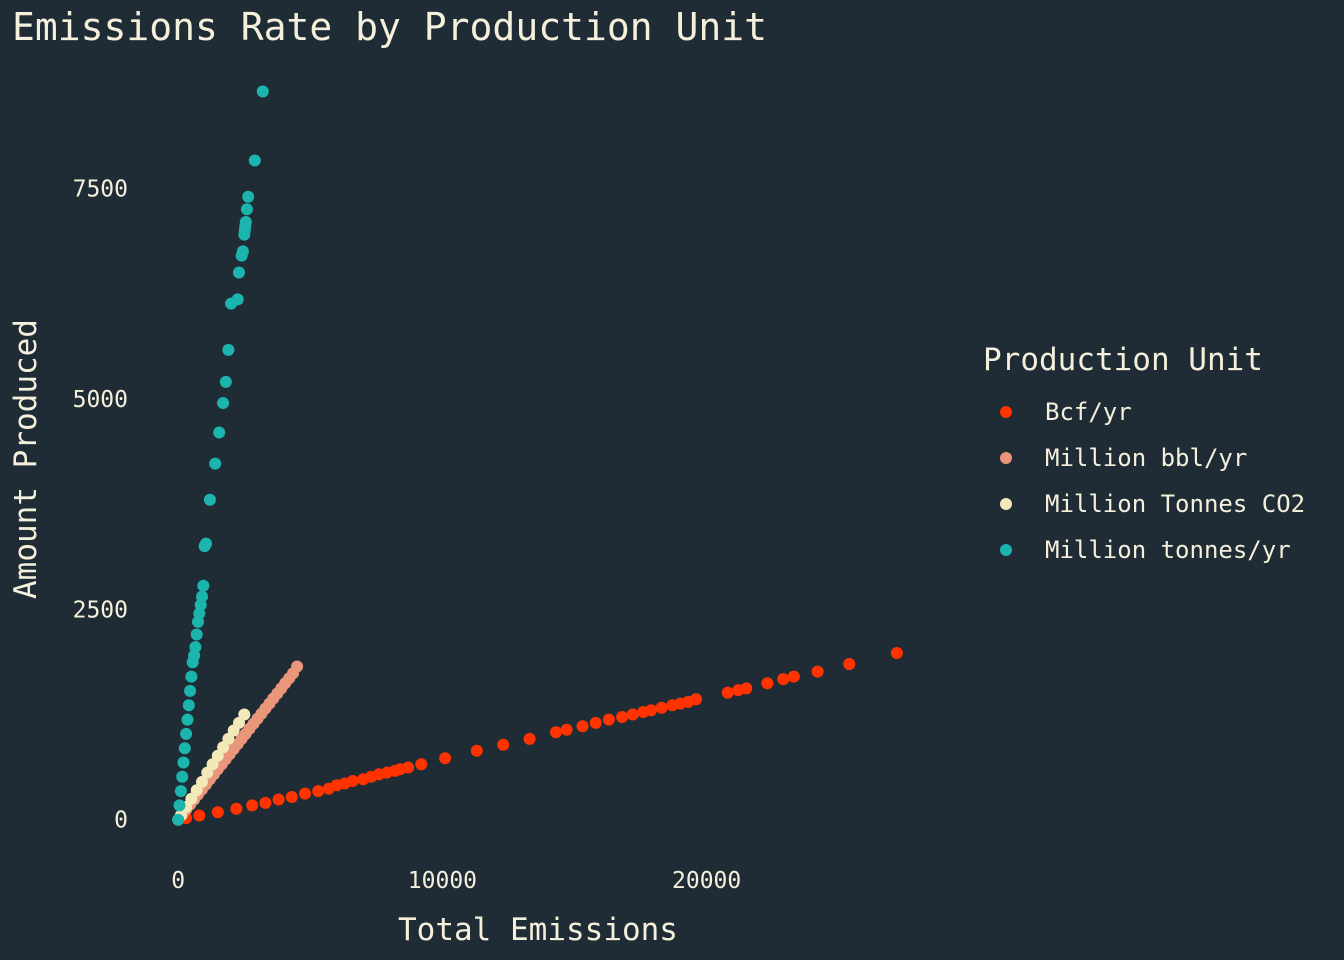 This screenshot has height=960, width=1344. What do you see at coordinates (1168, 550) in the screenshot?
I see `legend-label: Million tonnes/yr` at bounding box center [1168, 550].